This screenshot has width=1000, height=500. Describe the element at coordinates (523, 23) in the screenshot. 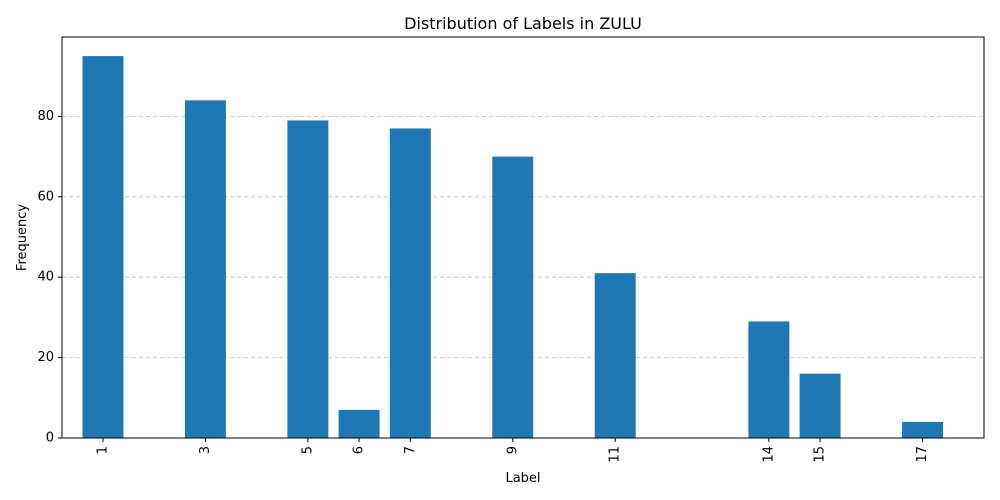

I see `chart-title: Distribution of Labels in ZULU` at that location.